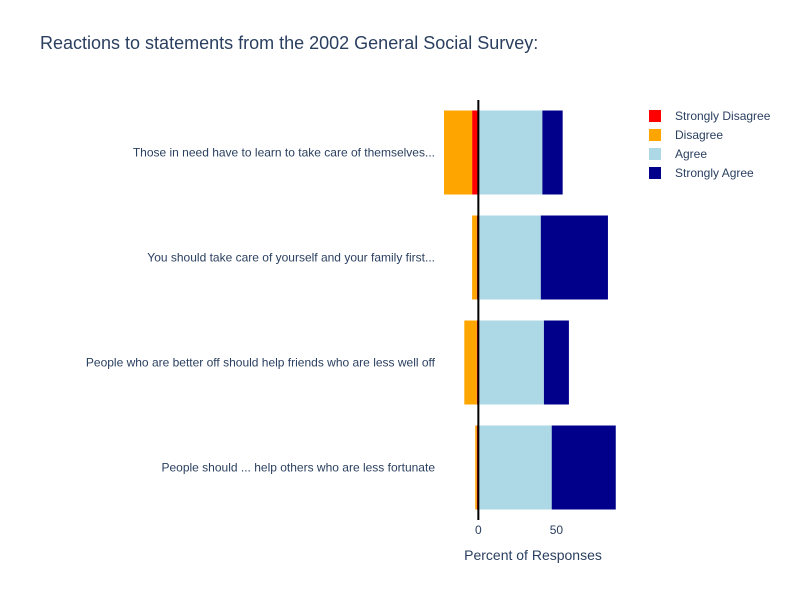 The width and height of the screenshot is (800, 600). I want to click on legend-label: Strongly Agree, so click(714, 172).